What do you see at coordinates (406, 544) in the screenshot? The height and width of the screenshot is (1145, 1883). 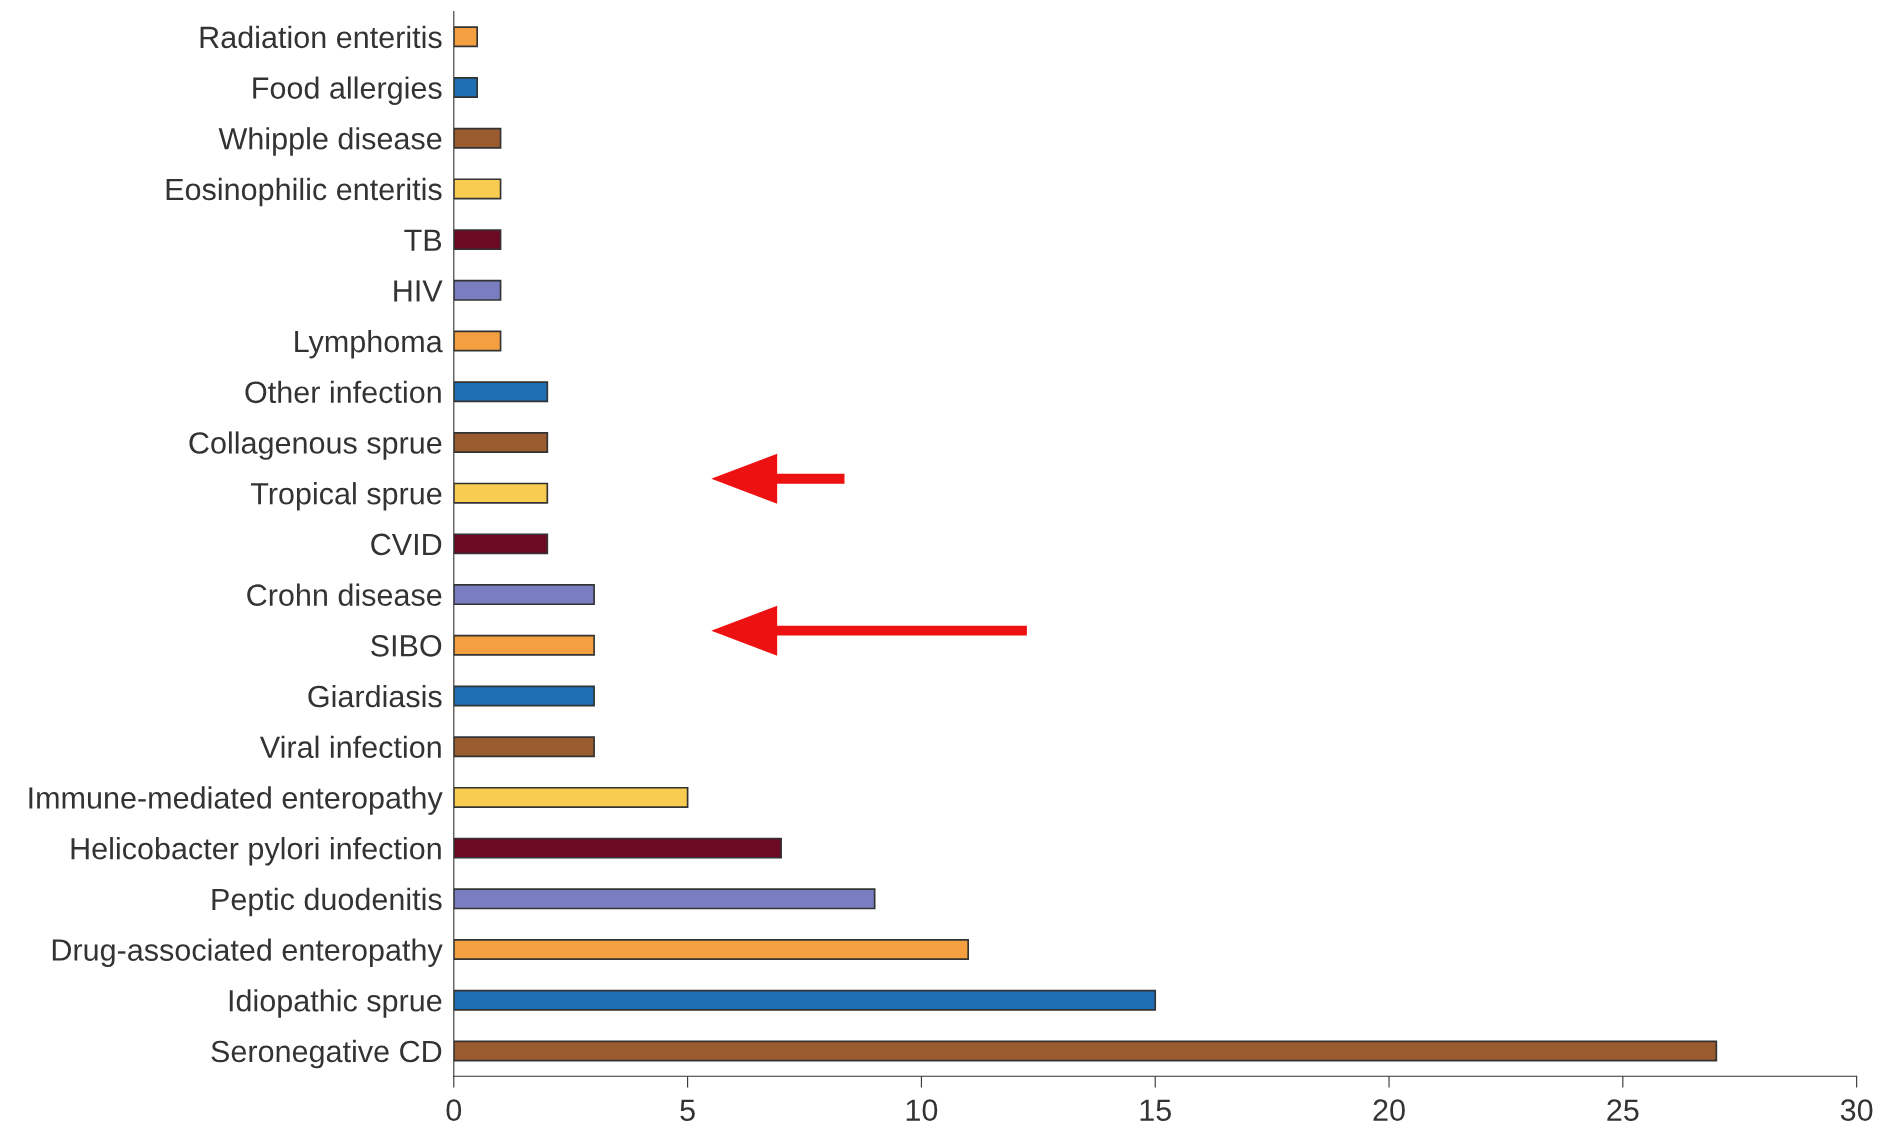 I see `y-tick-label: CVID` at bounding box center [406, 544].